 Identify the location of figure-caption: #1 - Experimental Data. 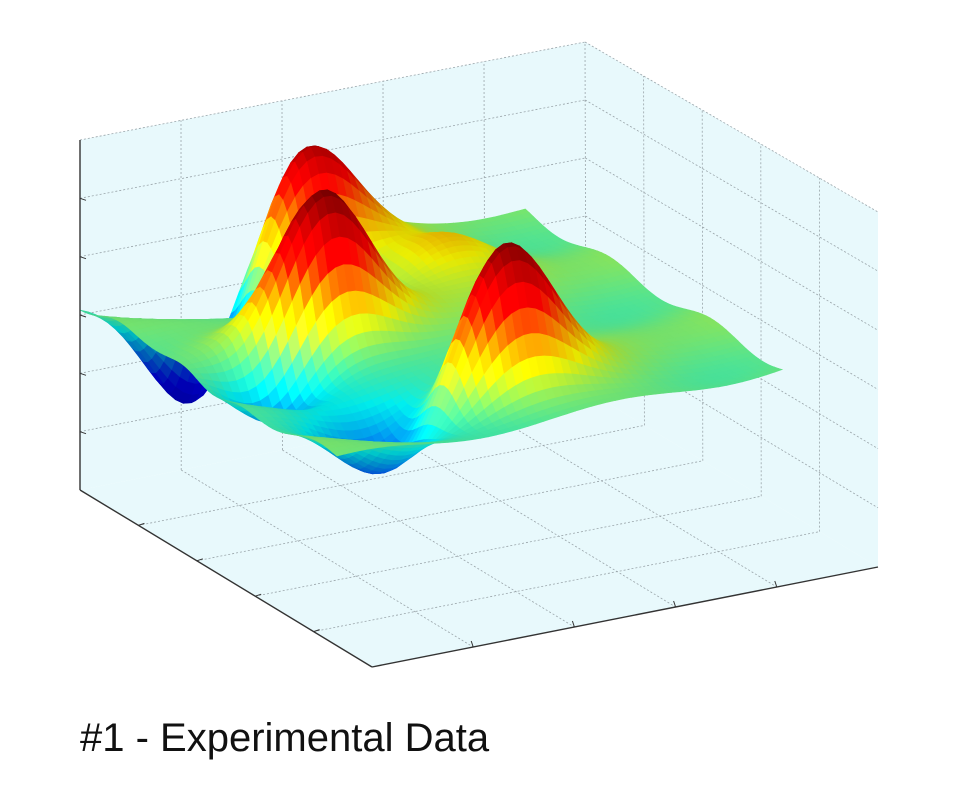
(285, 738).